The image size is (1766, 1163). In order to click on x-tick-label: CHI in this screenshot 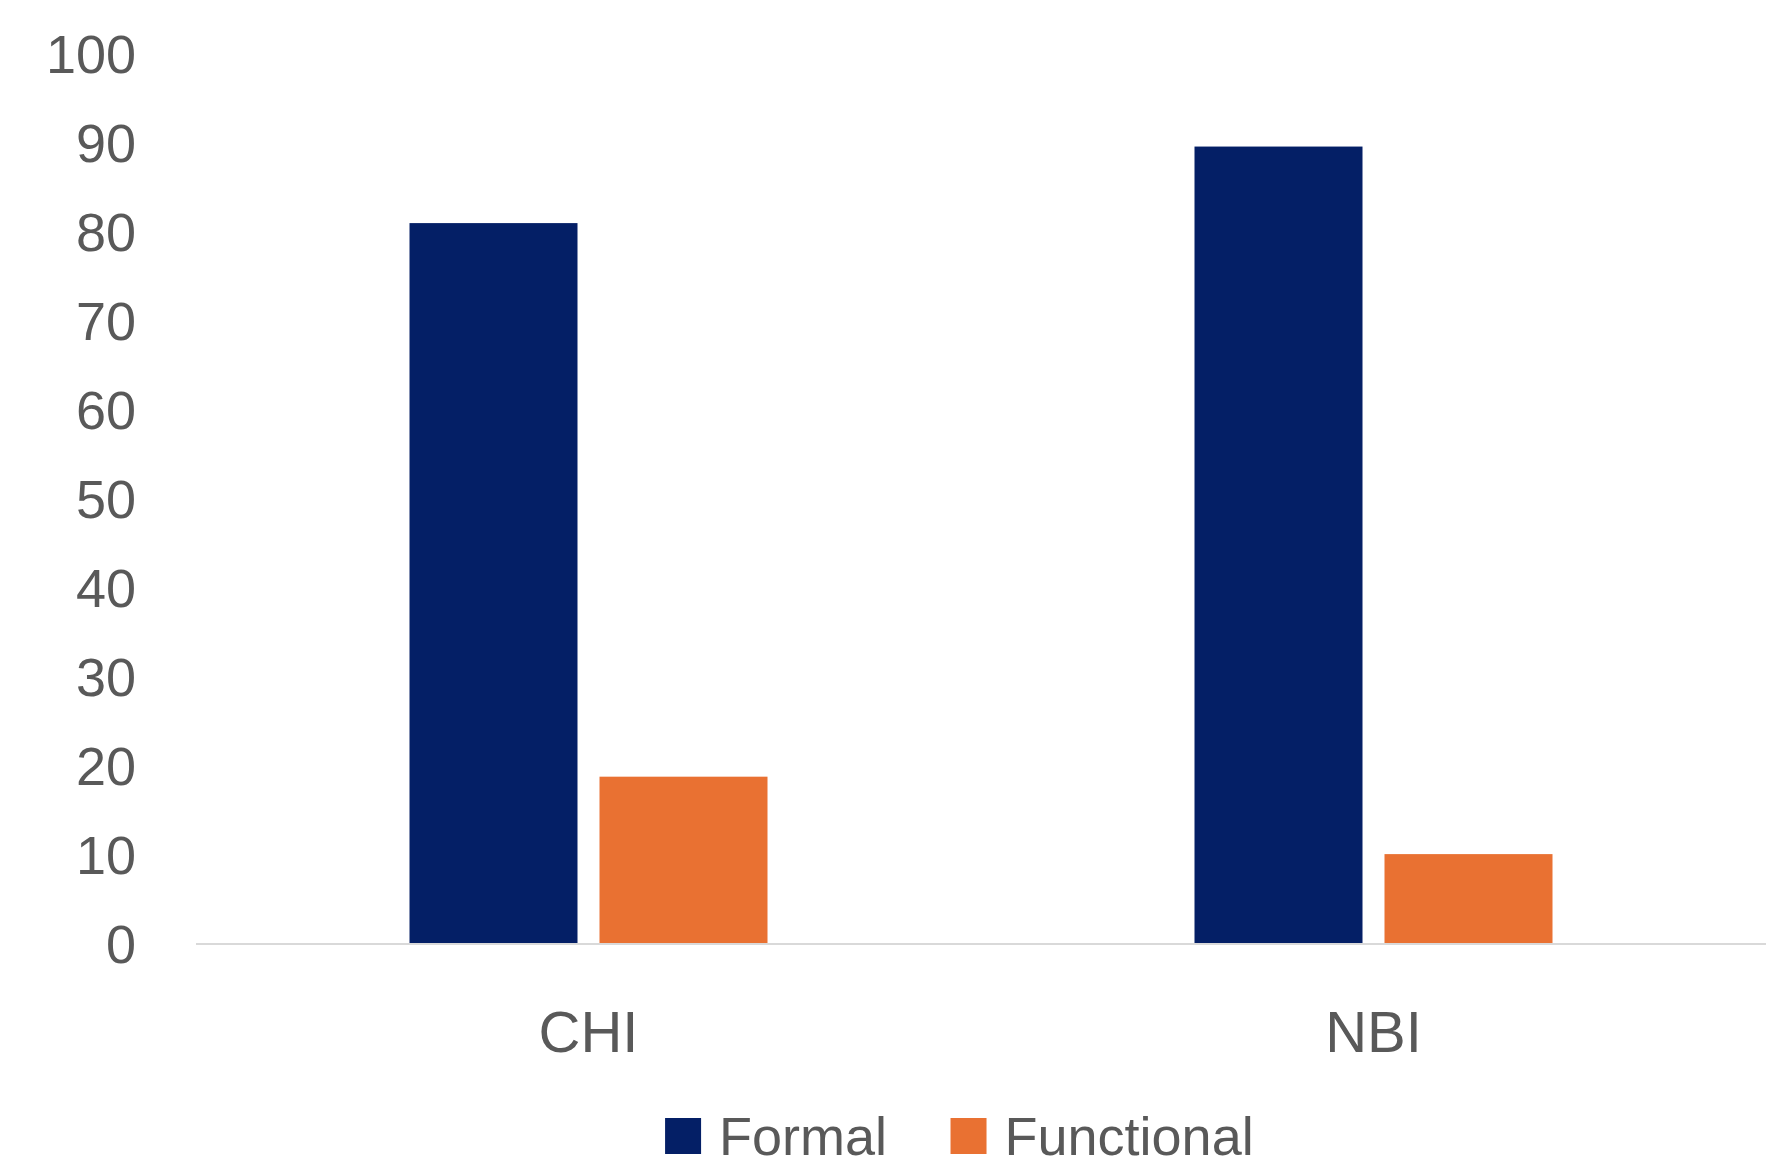, I will do `click(588, 1031)`.